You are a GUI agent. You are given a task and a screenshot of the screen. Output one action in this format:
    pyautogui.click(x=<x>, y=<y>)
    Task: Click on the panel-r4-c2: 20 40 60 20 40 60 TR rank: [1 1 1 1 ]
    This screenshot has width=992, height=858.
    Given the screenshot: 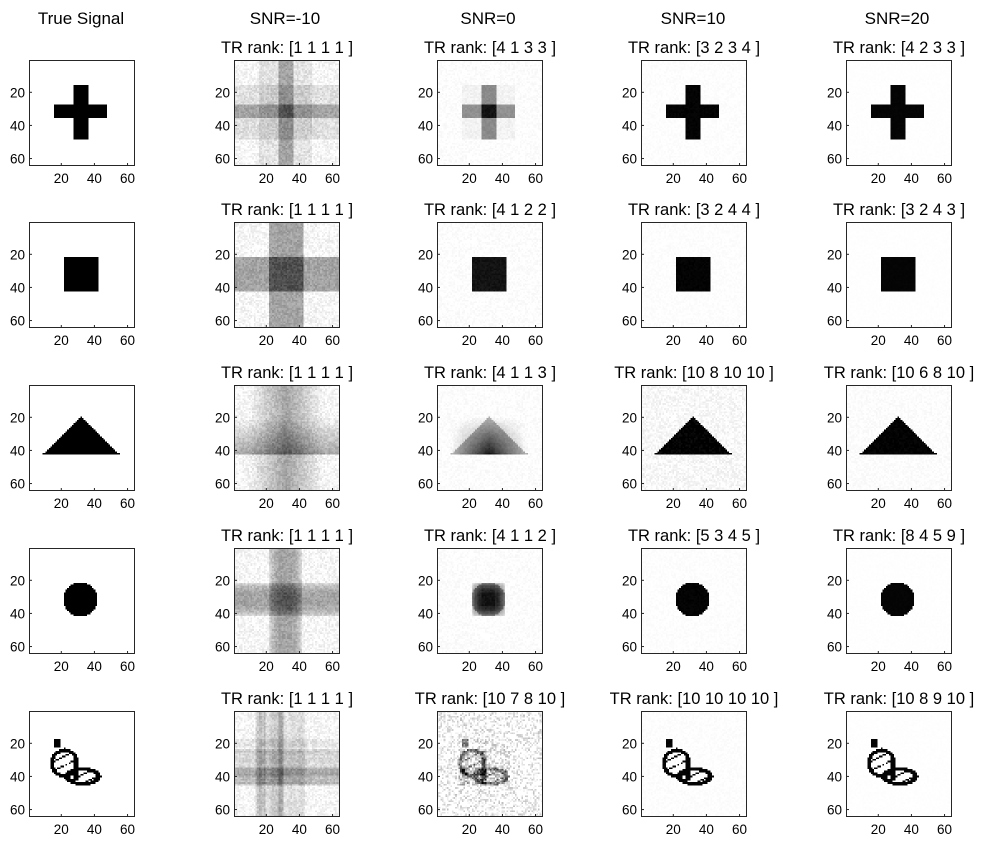 What is the action you would take?
    pyautogui.click(x=284, y=600)
    